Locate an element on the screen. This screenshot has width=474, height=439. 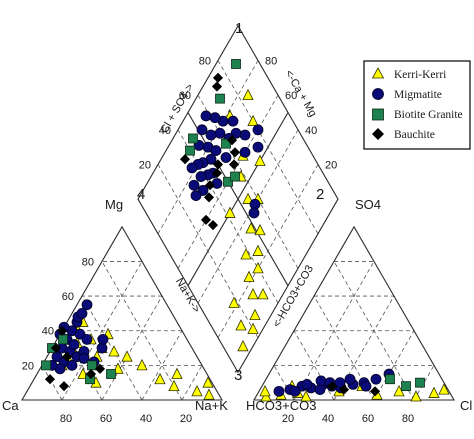
tick-cation-left: 80 is located at coordinates (88, 262).